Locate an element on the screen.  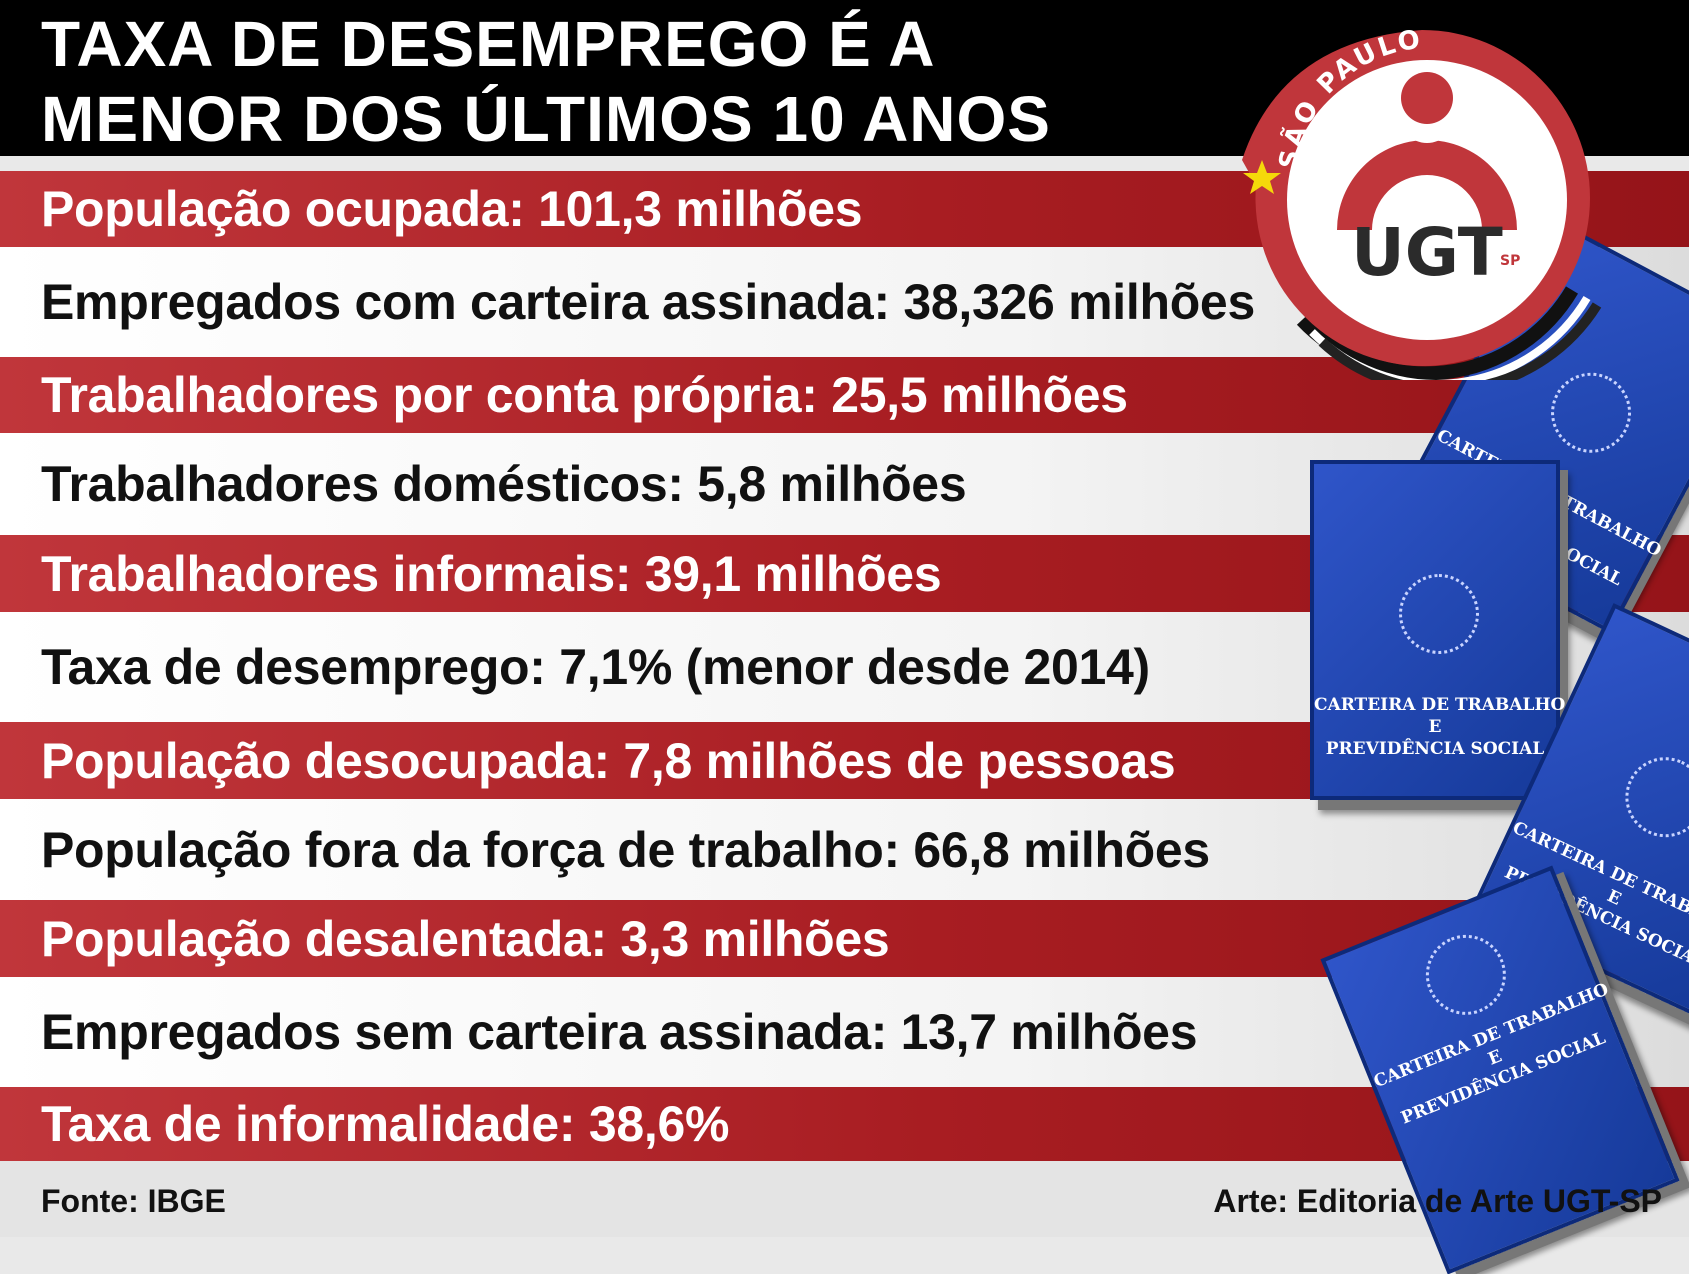
logo-sp-text: SP is located at coordinates (1510, 261).